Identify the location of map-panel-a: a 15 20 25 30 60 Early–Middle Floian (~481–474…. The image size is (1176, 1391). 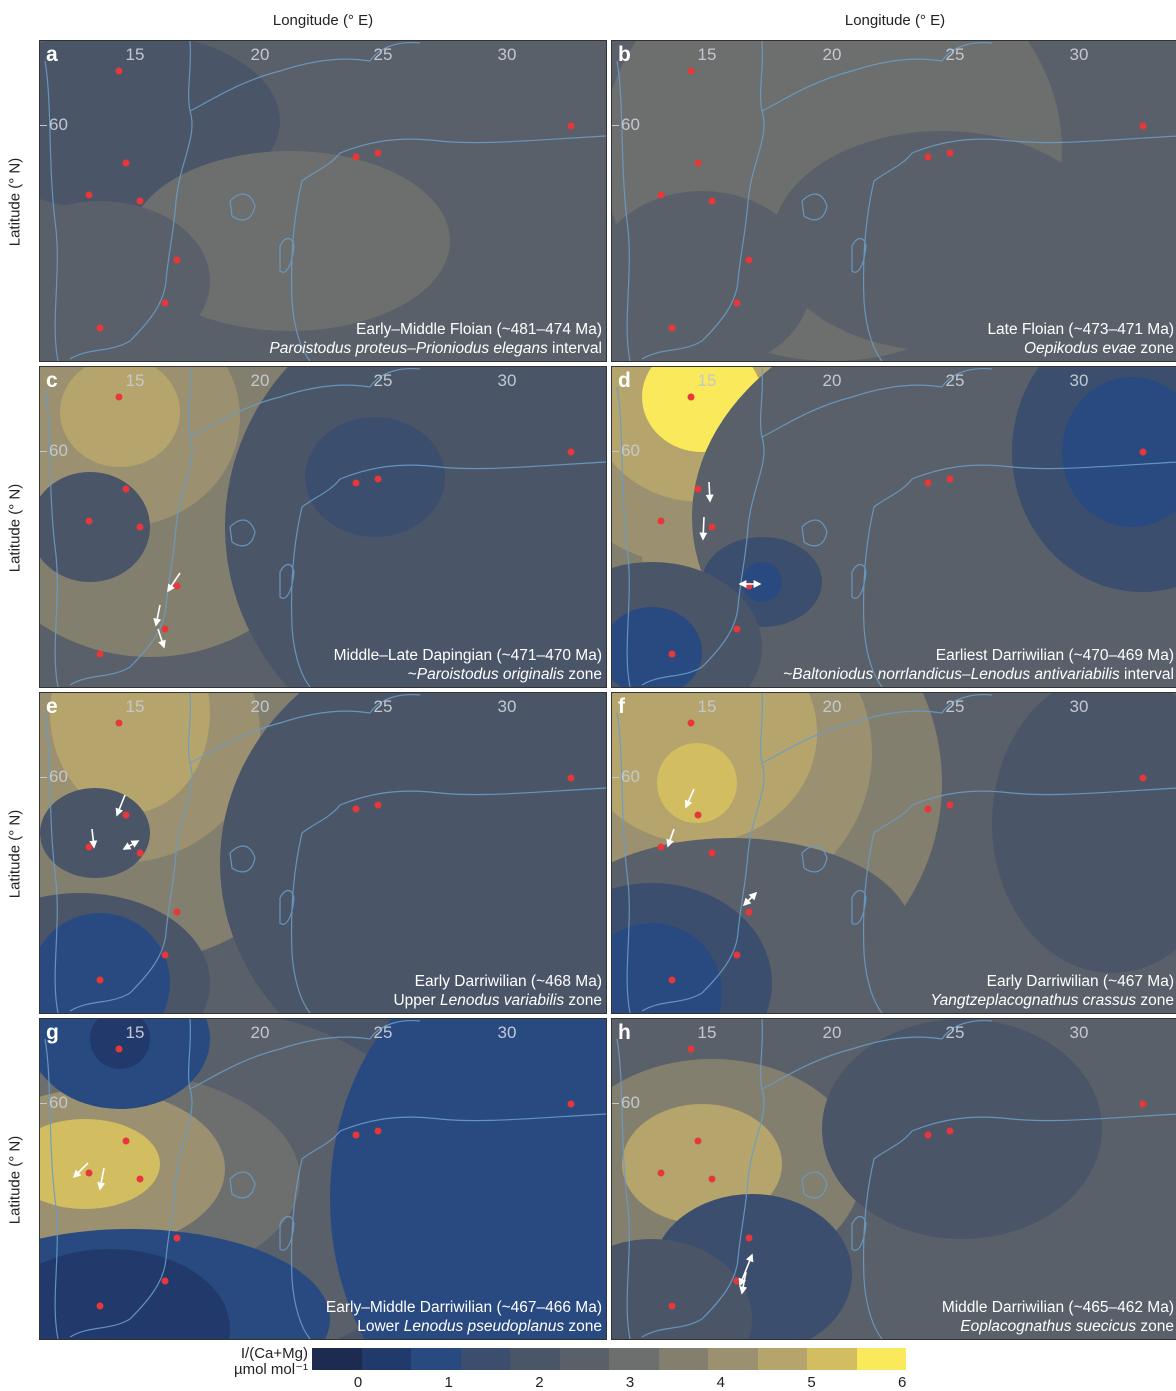
(323, 201).